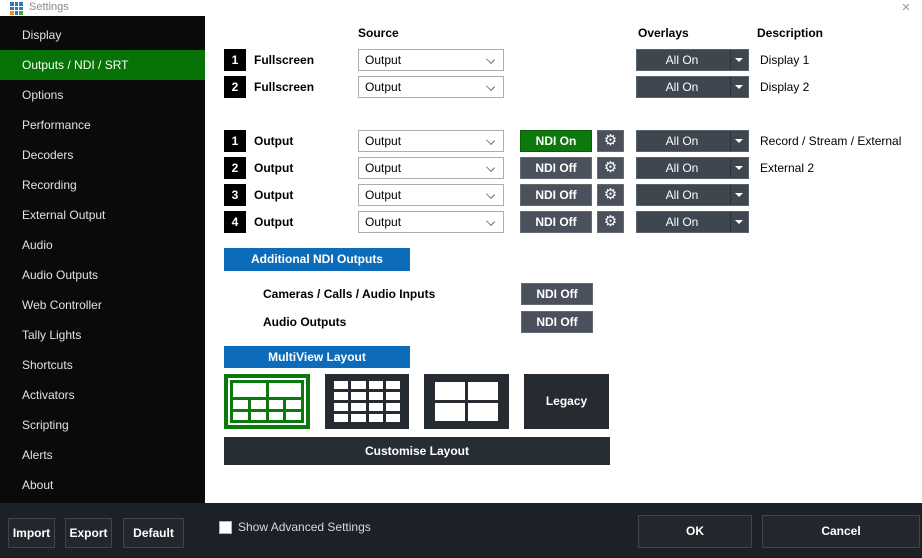  What do you see at coordinates (431, 168) in the screenshot?
I see `output-2-source-select: Output` at bounding box center [431, 168].